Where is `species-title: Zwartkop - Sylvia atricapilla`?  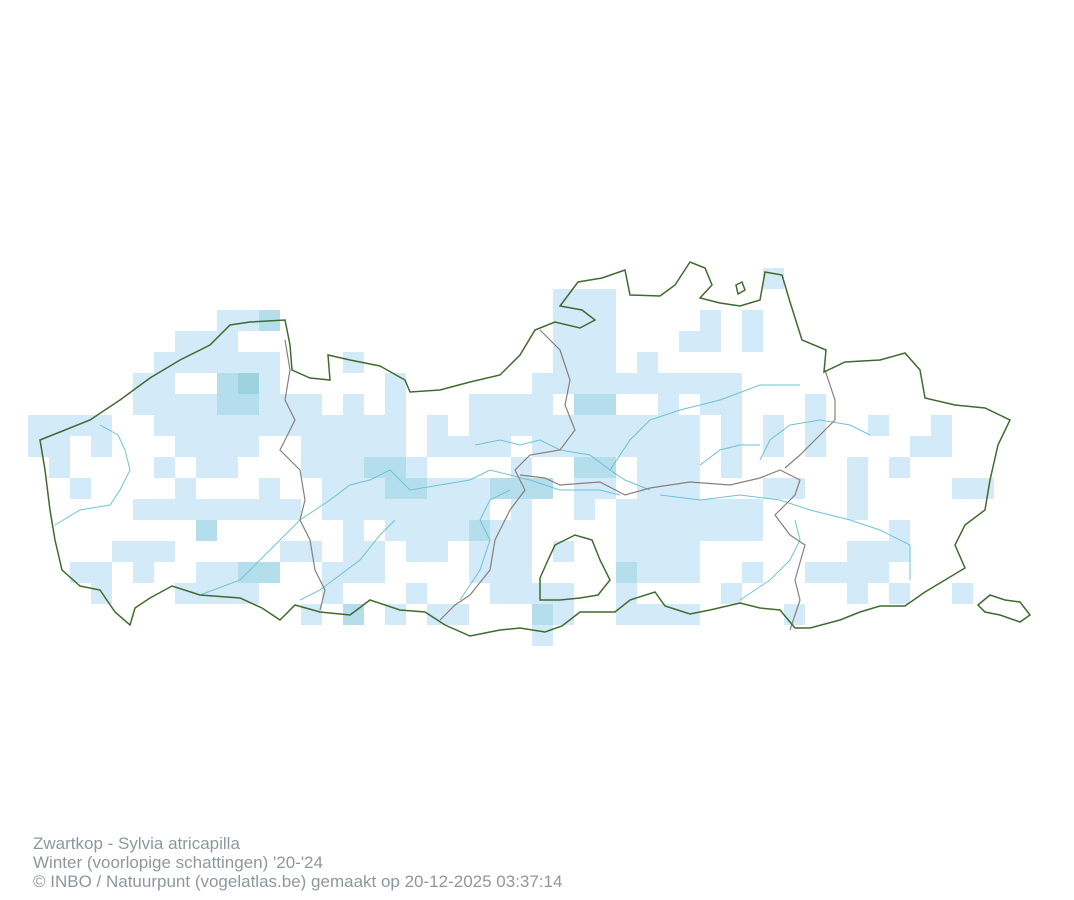 species-title: Zwartkop - Sylvia atricapilla is located at coordinates (136, 843).